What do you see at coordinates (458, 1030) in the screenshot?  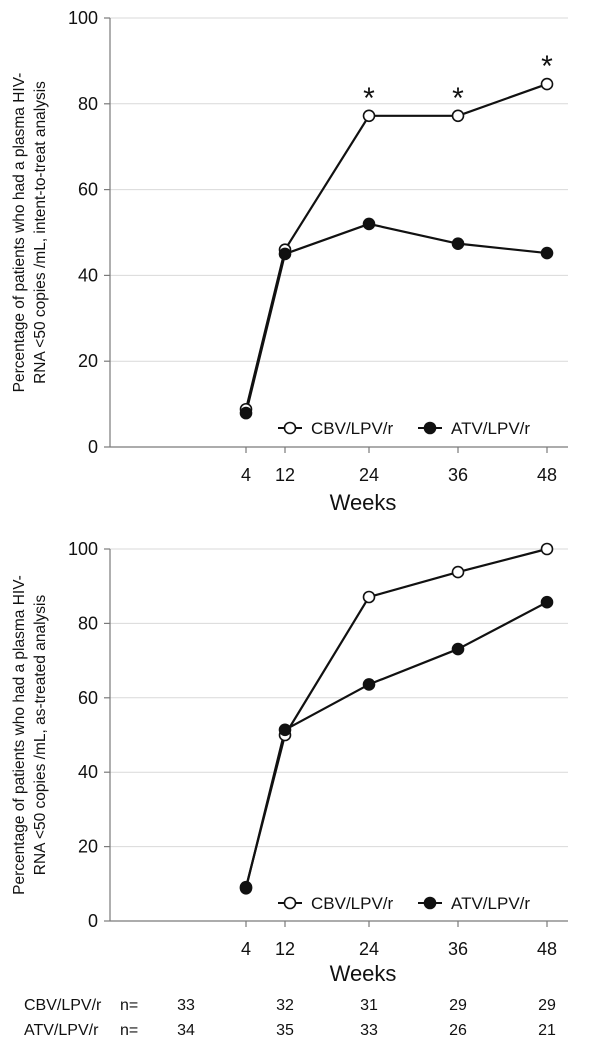 I see `n-table-count: 26` at bounding box center [458, 1030].